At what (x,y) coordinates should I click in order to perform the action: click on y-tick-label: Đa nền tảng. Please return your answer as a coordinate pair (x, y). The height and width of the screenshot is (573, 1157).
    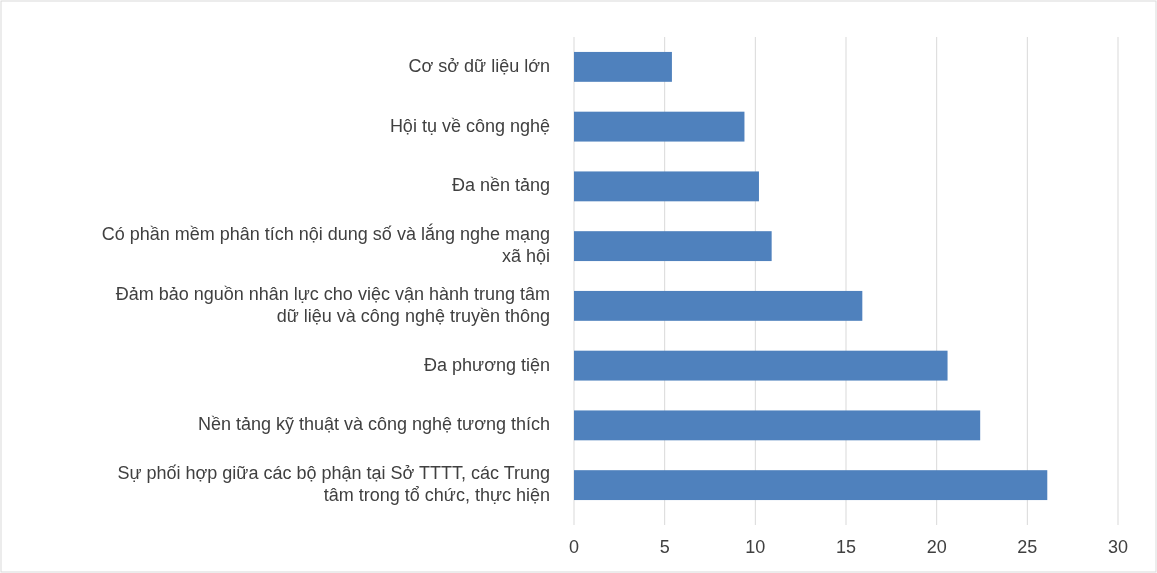
    Looking at the image, I should click on (500, 185).